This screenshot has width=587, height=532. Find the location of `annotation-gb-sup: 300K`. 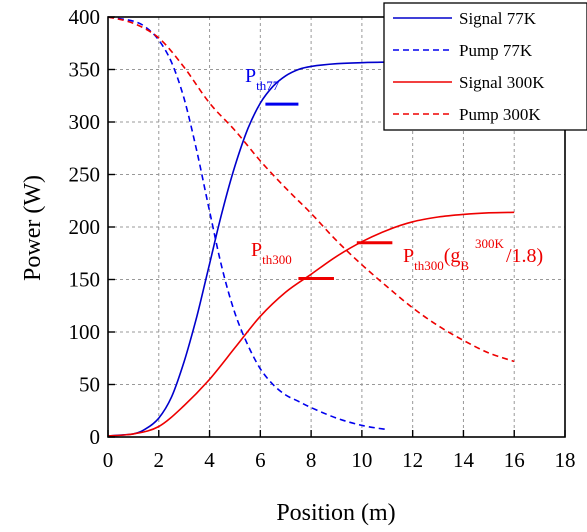

annotation-gb-sup: 300K is located at coordinates (490, 243).